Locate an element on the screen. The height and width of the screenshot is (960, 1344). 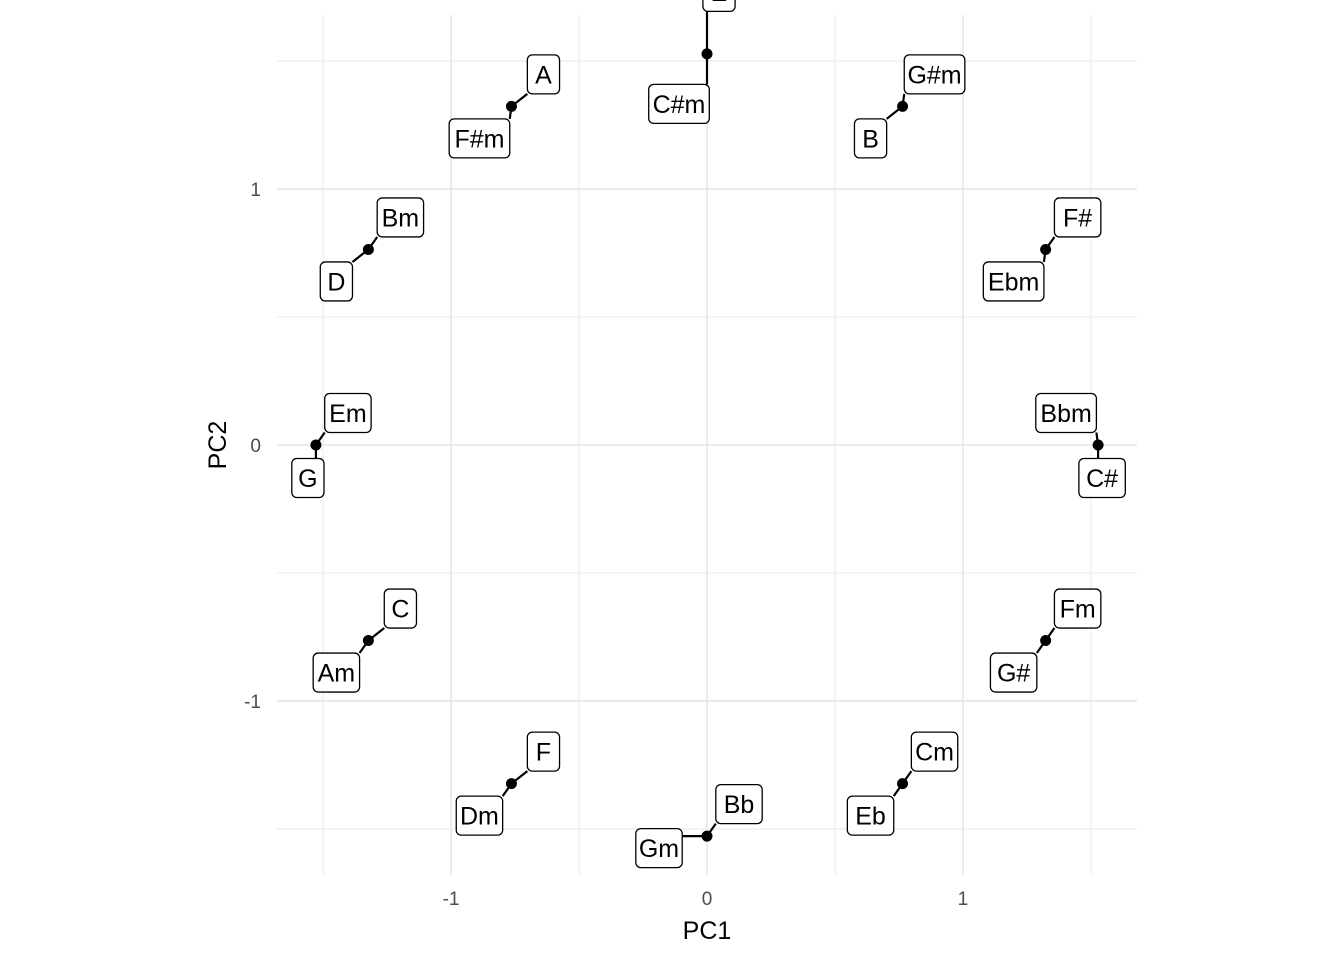
point-label: F#m is located at coordinates (479, 139).